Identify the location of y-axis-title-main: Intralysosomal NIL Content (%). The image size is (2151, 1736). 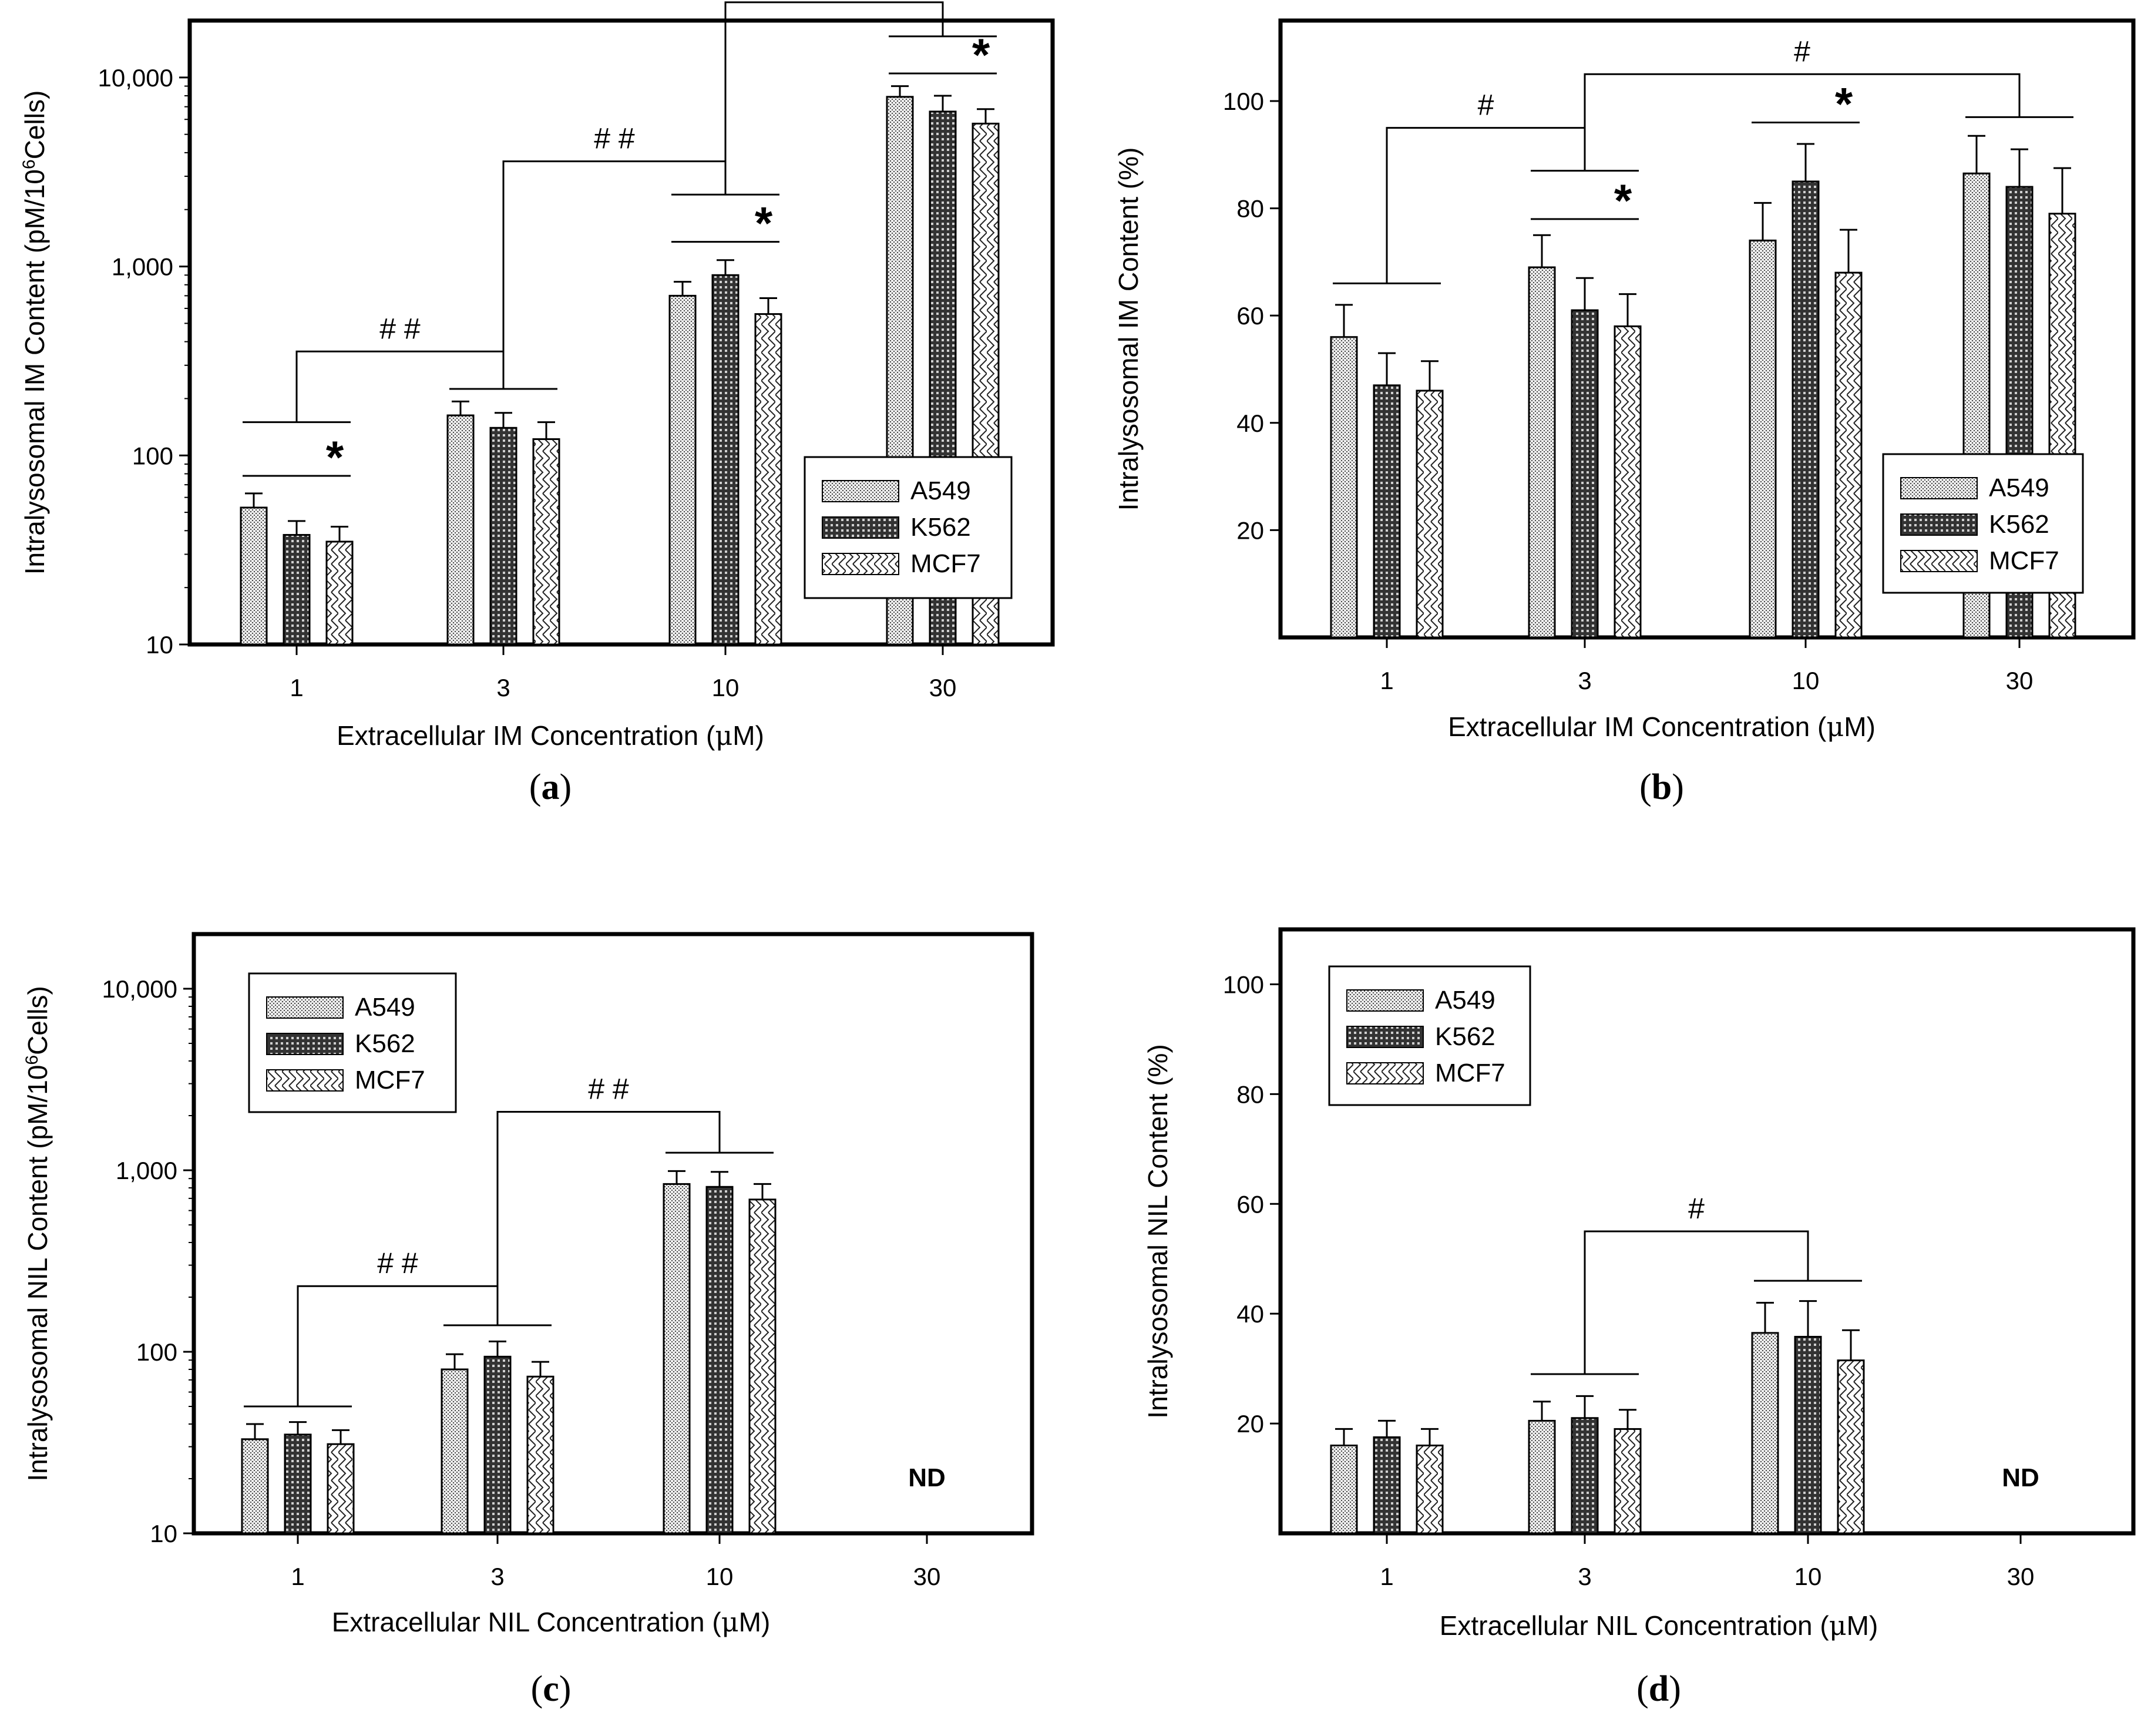
(1157, 1231).